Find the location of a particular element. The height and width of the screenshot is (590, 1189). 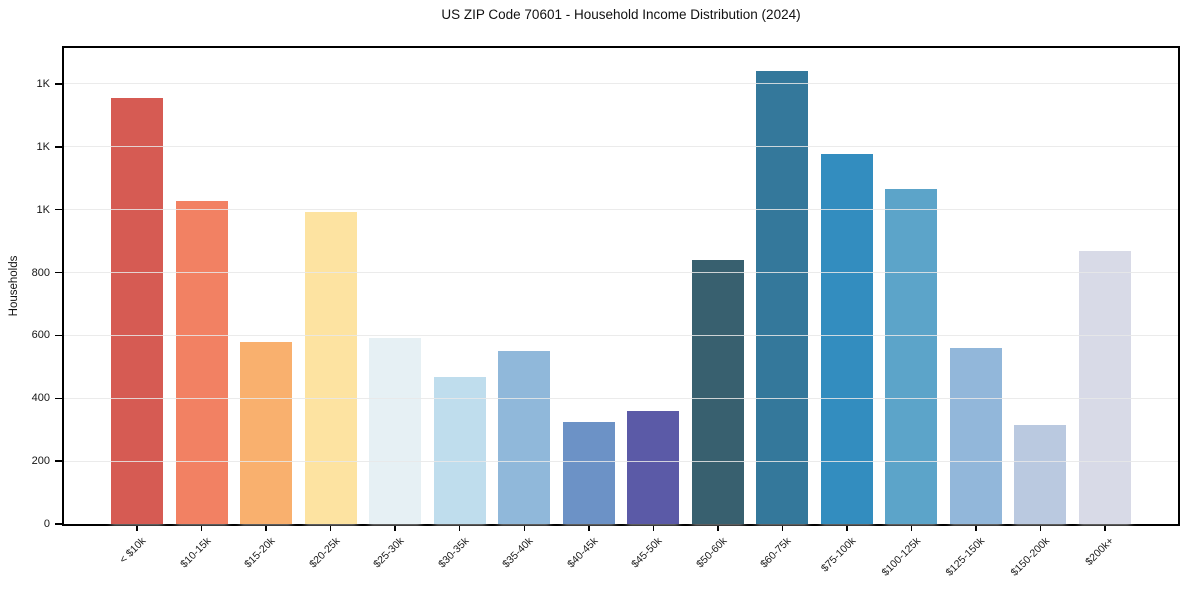

x-tick-label: $75-100k is located at coordinates (838, 555).